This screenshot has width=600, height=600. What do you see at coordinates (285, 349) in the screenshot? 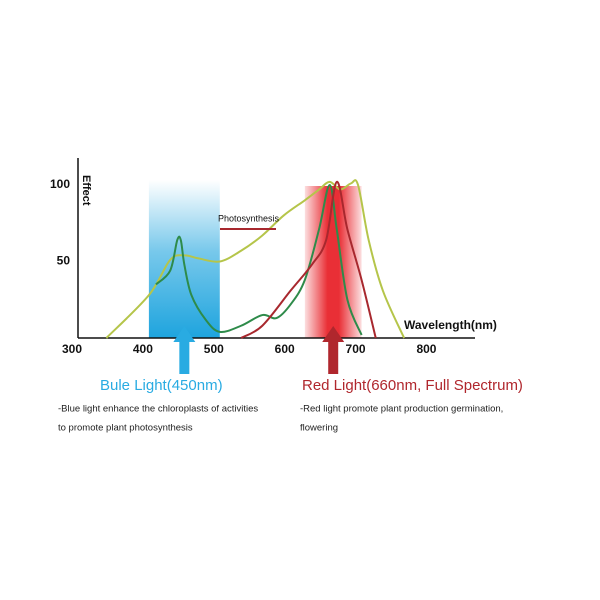
I see `x-tick-label: 600` at bounding box center [285, 349].